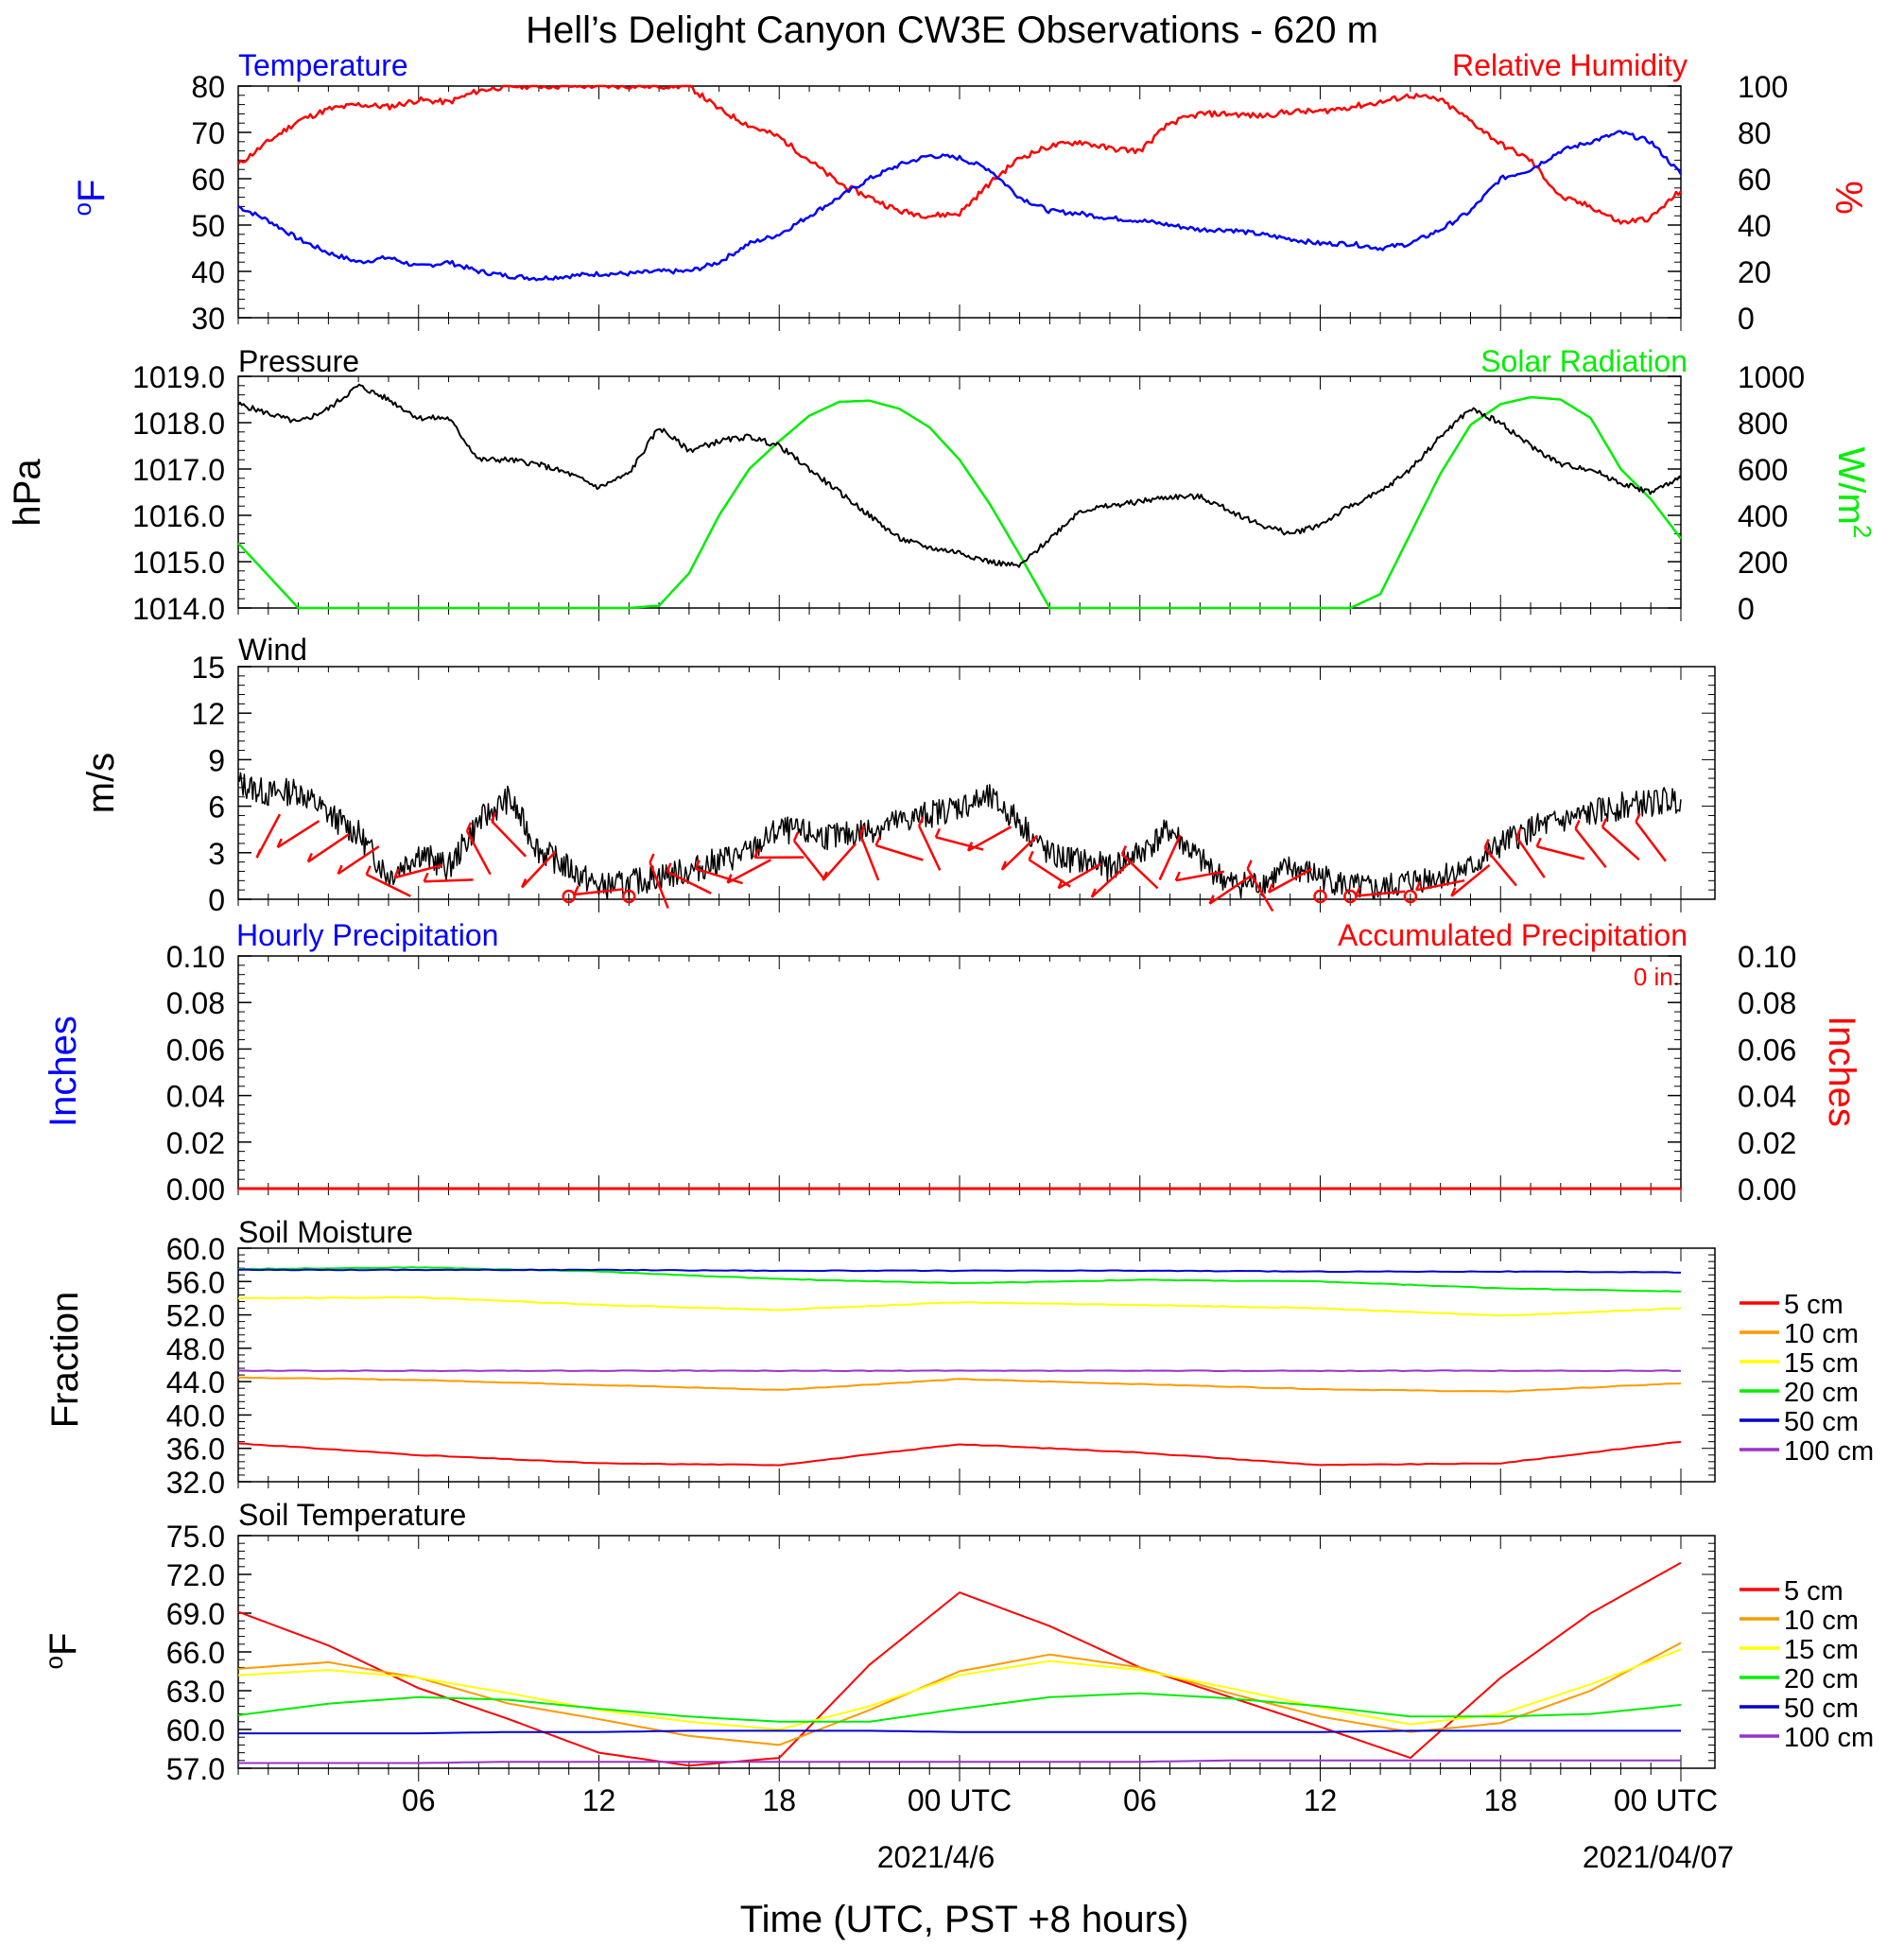 The image size is (1904, 1946). What do you see at coordinates (63, 1645) in the screenshot?
I see `soil-fahrenheit-unit: F` at bounding box center [63, 1645].